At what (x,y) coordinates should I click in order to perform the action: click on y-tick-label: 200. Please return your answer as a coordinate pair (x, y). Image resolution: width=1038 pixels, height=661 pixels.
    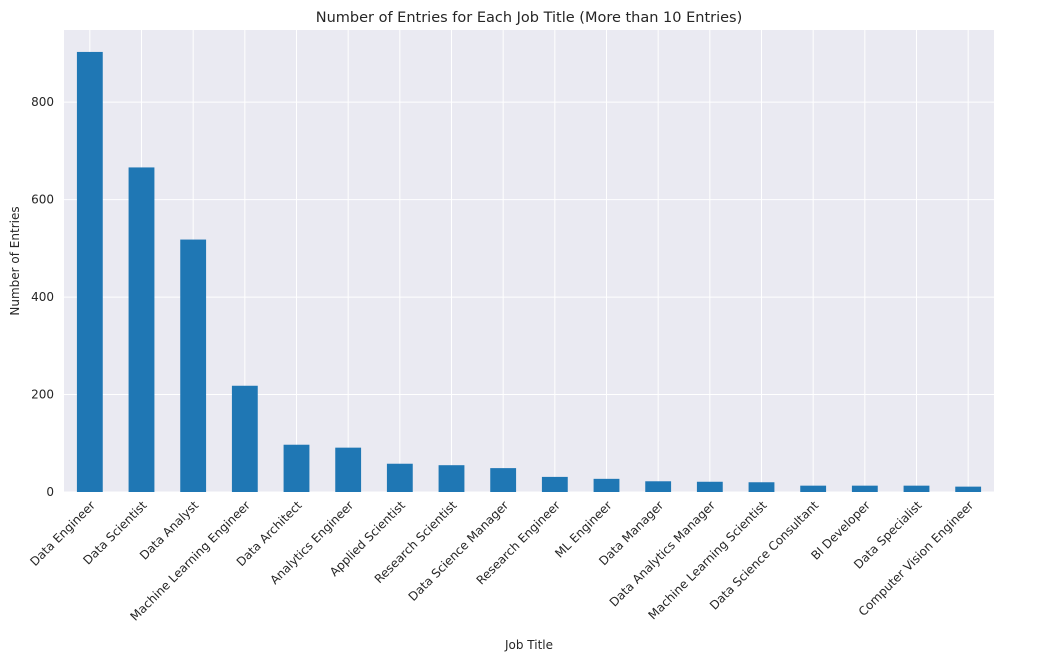
    Looking at the image, I should click on (42, 395).